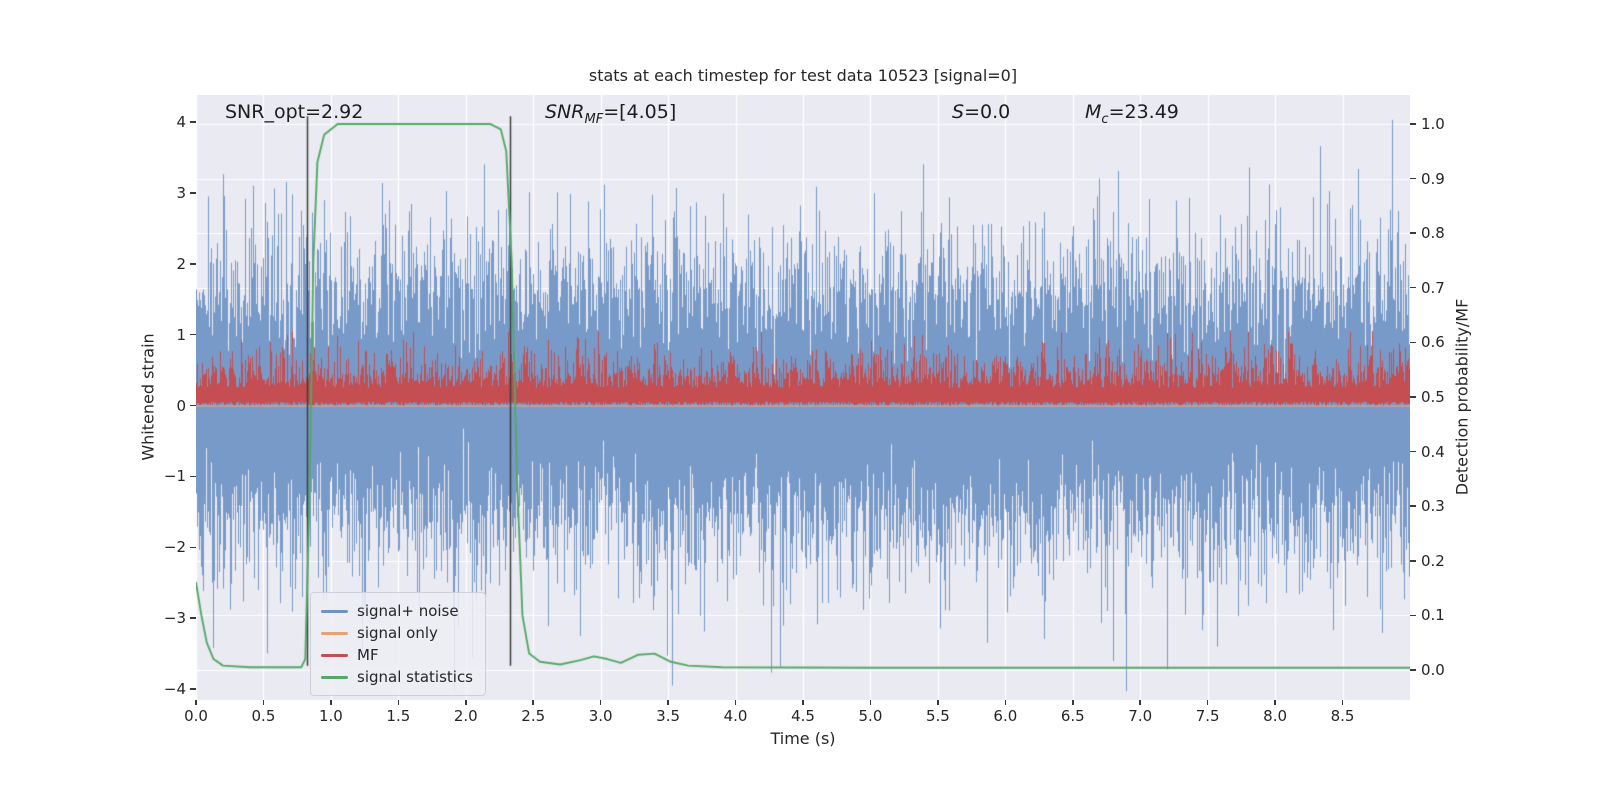 This screenshot has width=1600, height=800. I want to click on legend-item: signal only, so click(397, 633).